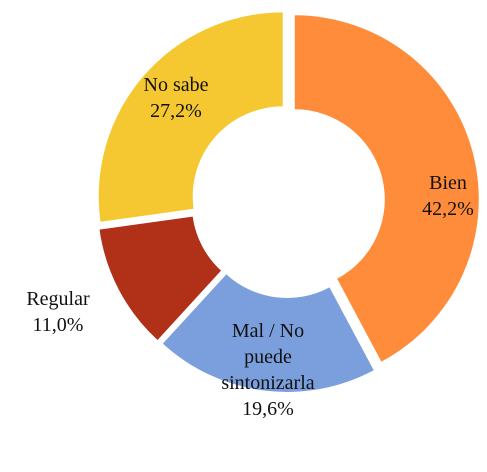 This screenshot has width=487, height=472. Describe the element at coordinates (268, 409) in the screenshot. I see `value-label: 19,6%` at that location.